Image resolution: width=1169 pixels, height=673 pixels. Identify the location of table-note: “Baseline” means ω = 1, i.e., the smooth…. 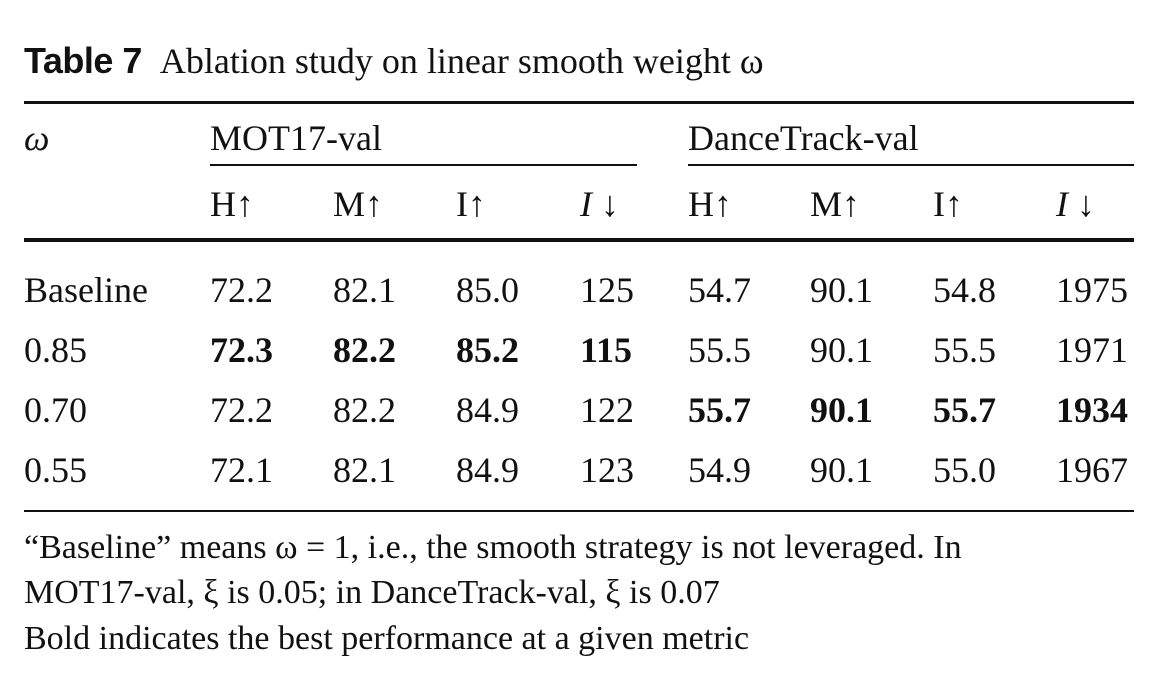
(493, 547).